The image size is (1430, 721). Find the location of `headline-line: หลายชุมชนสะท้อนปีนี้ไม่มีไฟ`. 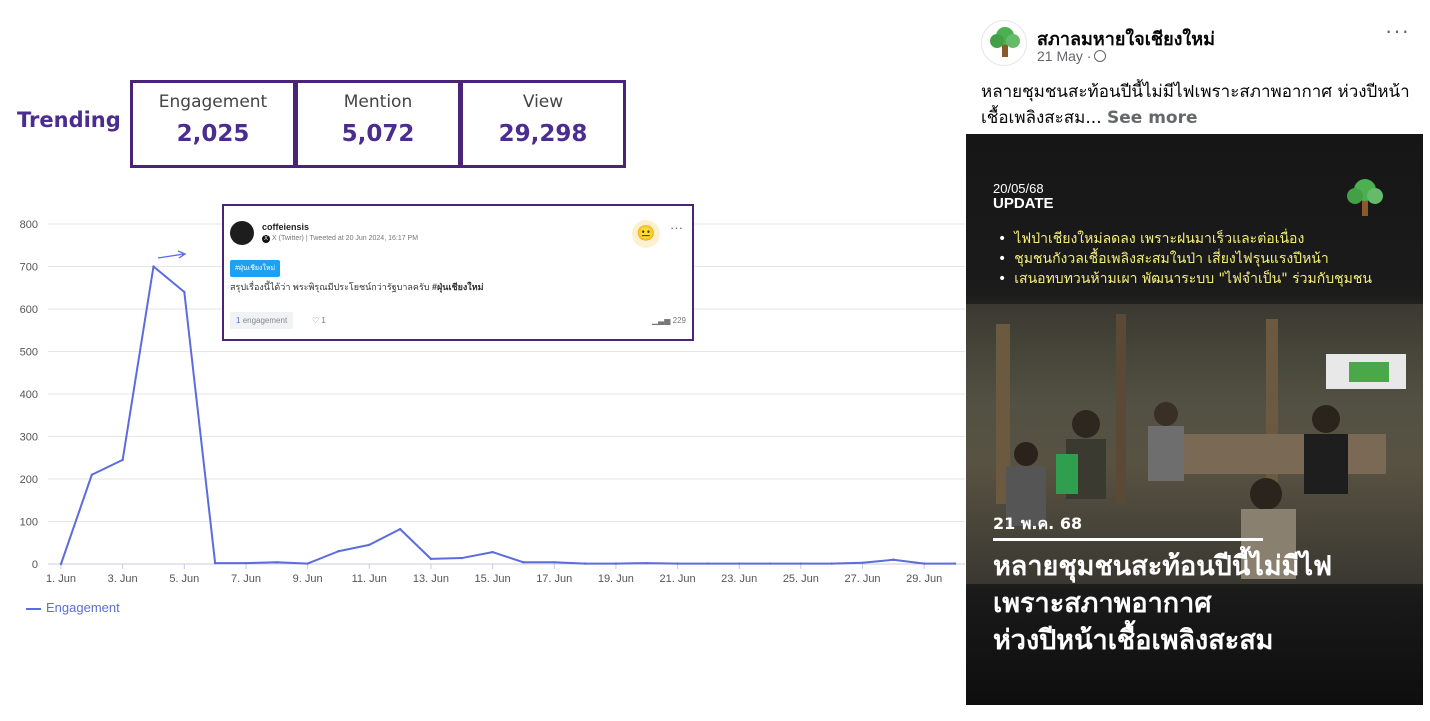

headline-line: หลายชุมชนสะท้อนปีนี้ไม่มีไฟ is located at coordinates (1163, 566).